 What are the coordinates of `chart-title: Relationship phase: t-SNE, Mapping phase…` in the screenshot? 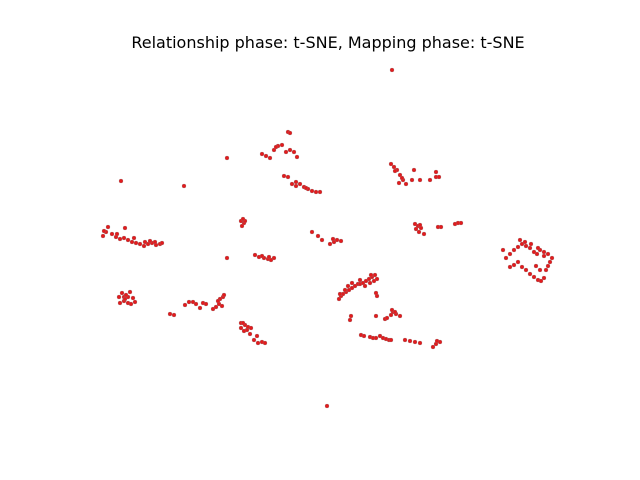 It's located at (328, 42).